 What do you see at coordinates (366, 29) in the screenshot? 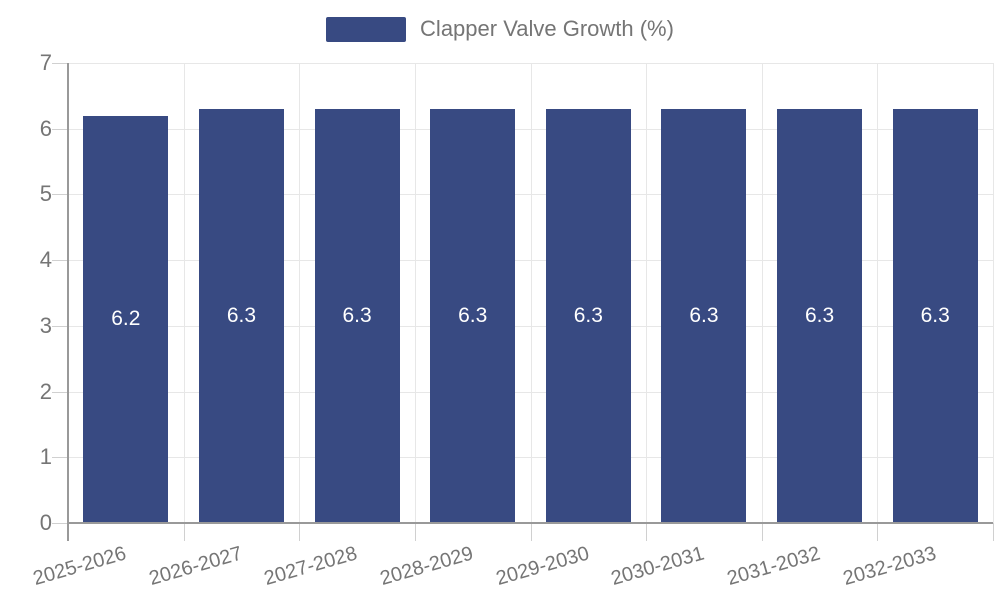
I see `legend-swatch-icon` at bounding box center [366, 29].